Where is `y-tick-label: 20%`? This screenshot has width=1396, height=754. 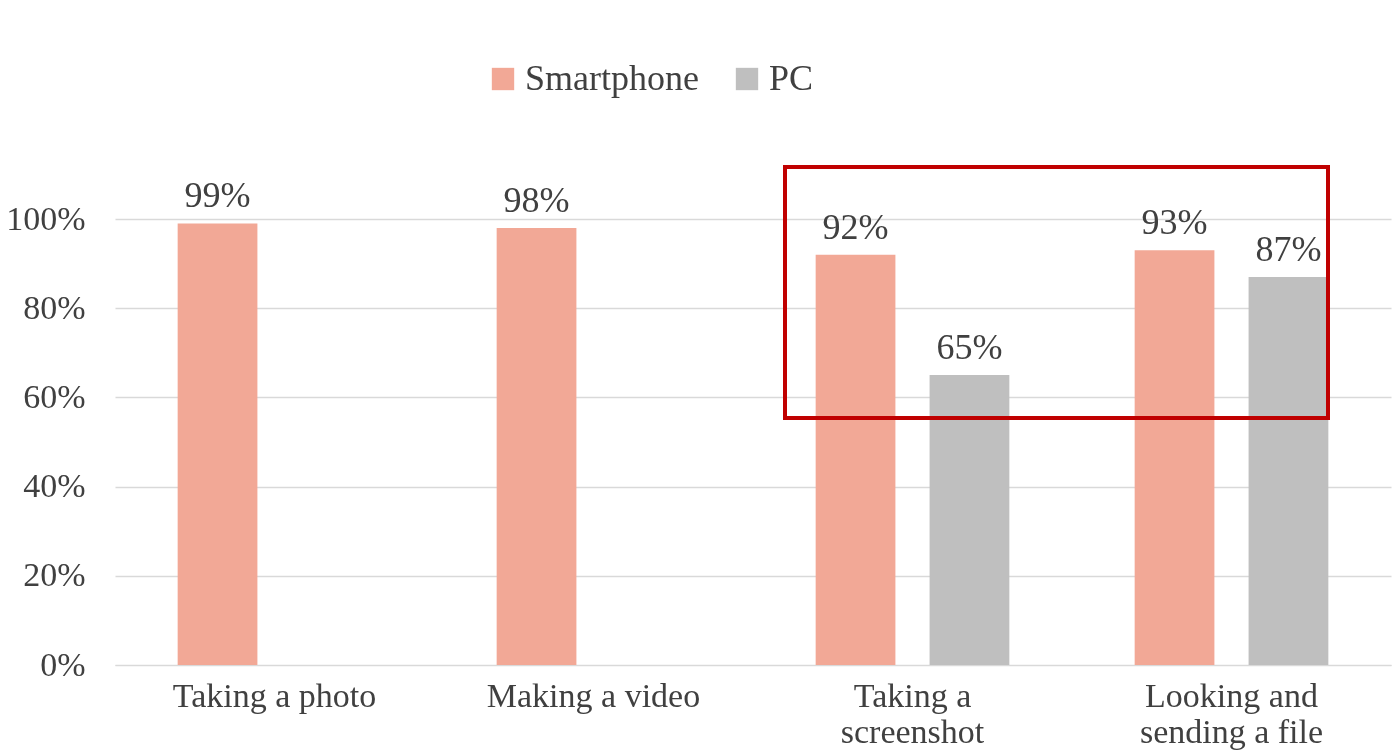 y-tick-label: 20% is located at coordinates (54, 575).